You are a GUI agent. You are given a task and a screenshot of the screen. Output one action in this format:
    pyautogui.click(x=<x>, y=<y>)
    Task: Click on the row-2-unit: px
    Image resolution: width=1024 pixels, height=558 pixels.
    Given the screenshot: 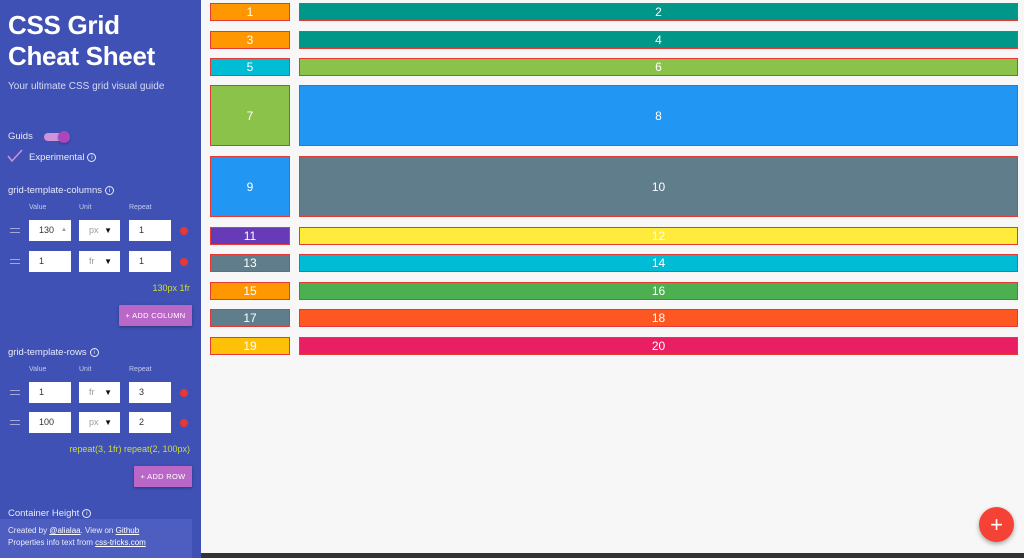 What is the action you would take?
    pyautogui.click(x=94, y=422)
    